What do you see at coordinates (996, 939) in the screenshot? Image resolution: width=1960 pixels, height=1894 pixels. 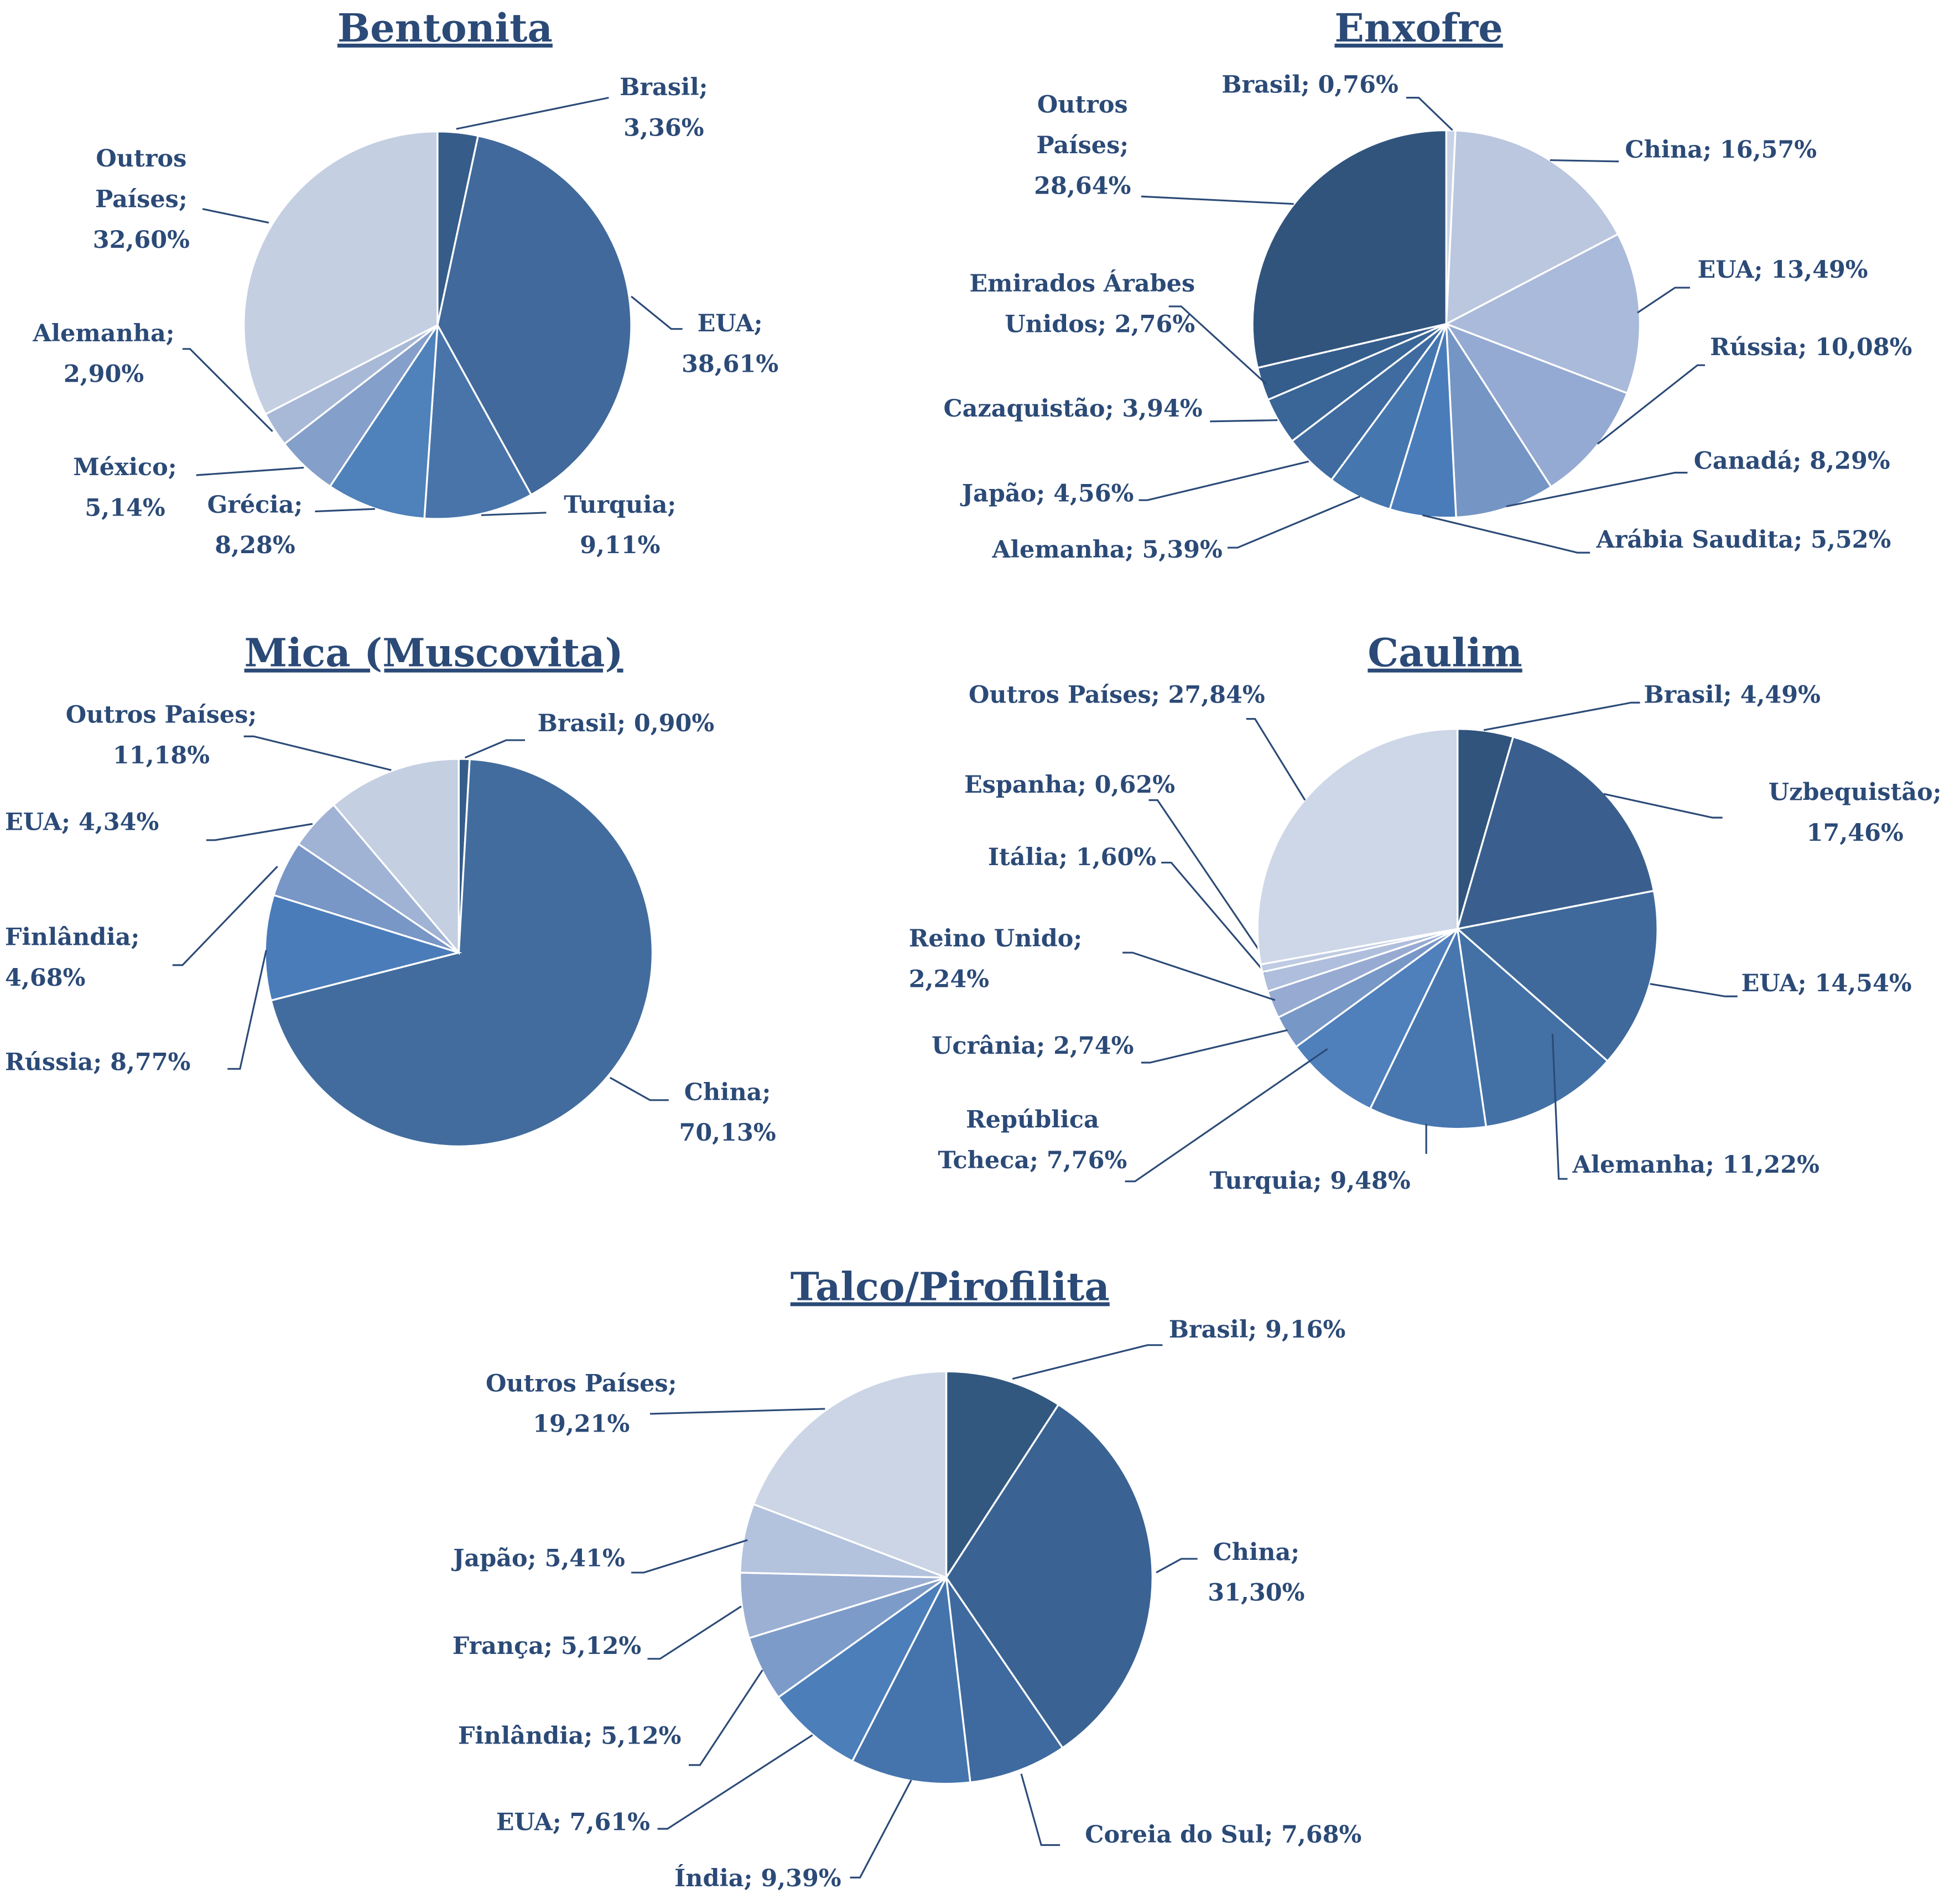 I see `data-label-reino-unido: Reino Unido;` at bounding box center [996, 939].